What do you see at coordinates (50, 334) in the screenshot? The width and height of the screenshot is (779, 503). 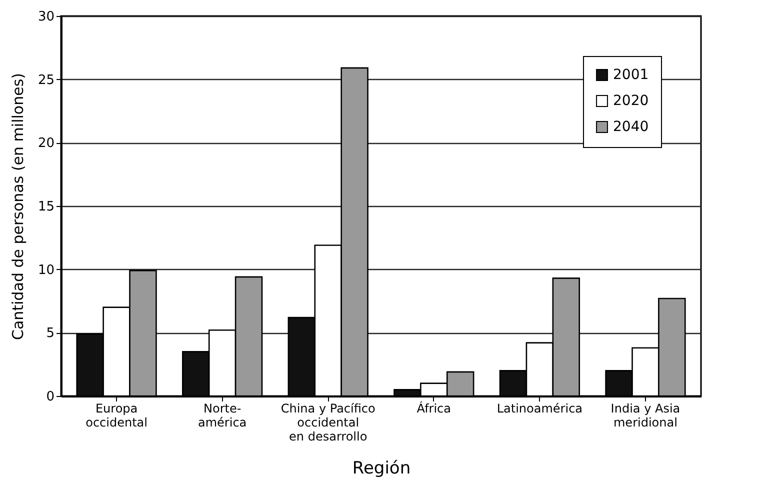 I see `y-tick-label: 5` at bounding box center [50, 334].